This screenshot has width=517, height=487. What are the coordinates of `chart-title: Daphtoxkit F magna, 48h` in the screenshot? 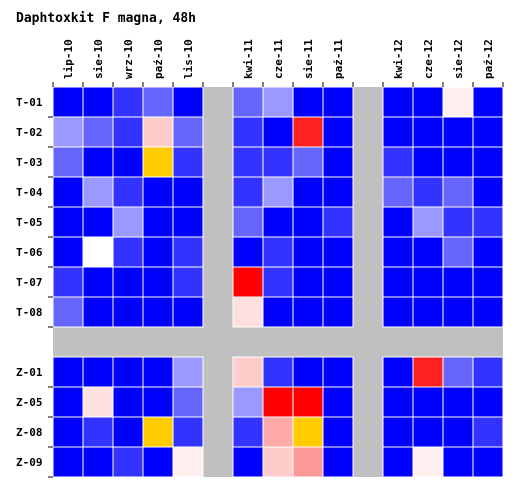 It's located at (106, 18).